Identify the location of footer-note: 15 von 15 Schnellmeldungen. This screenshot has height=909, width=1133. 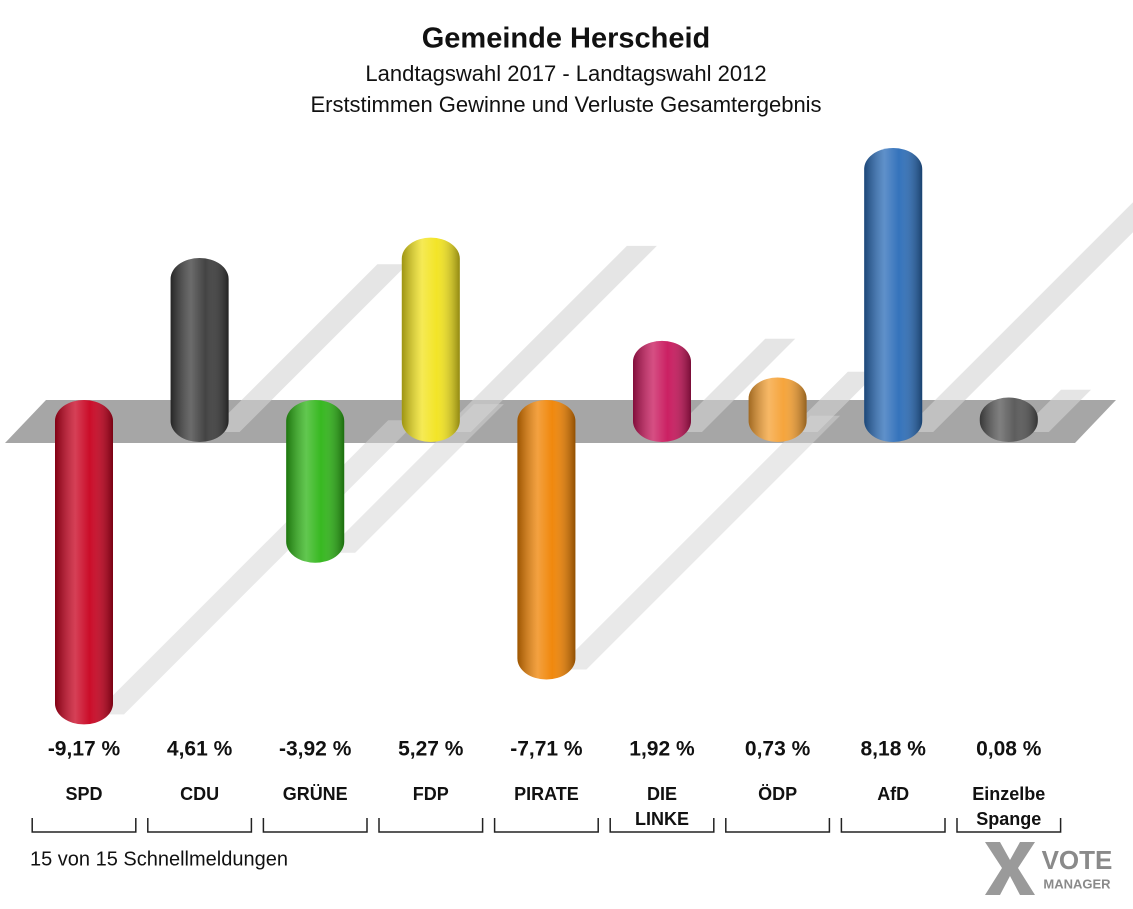
(159, 859).